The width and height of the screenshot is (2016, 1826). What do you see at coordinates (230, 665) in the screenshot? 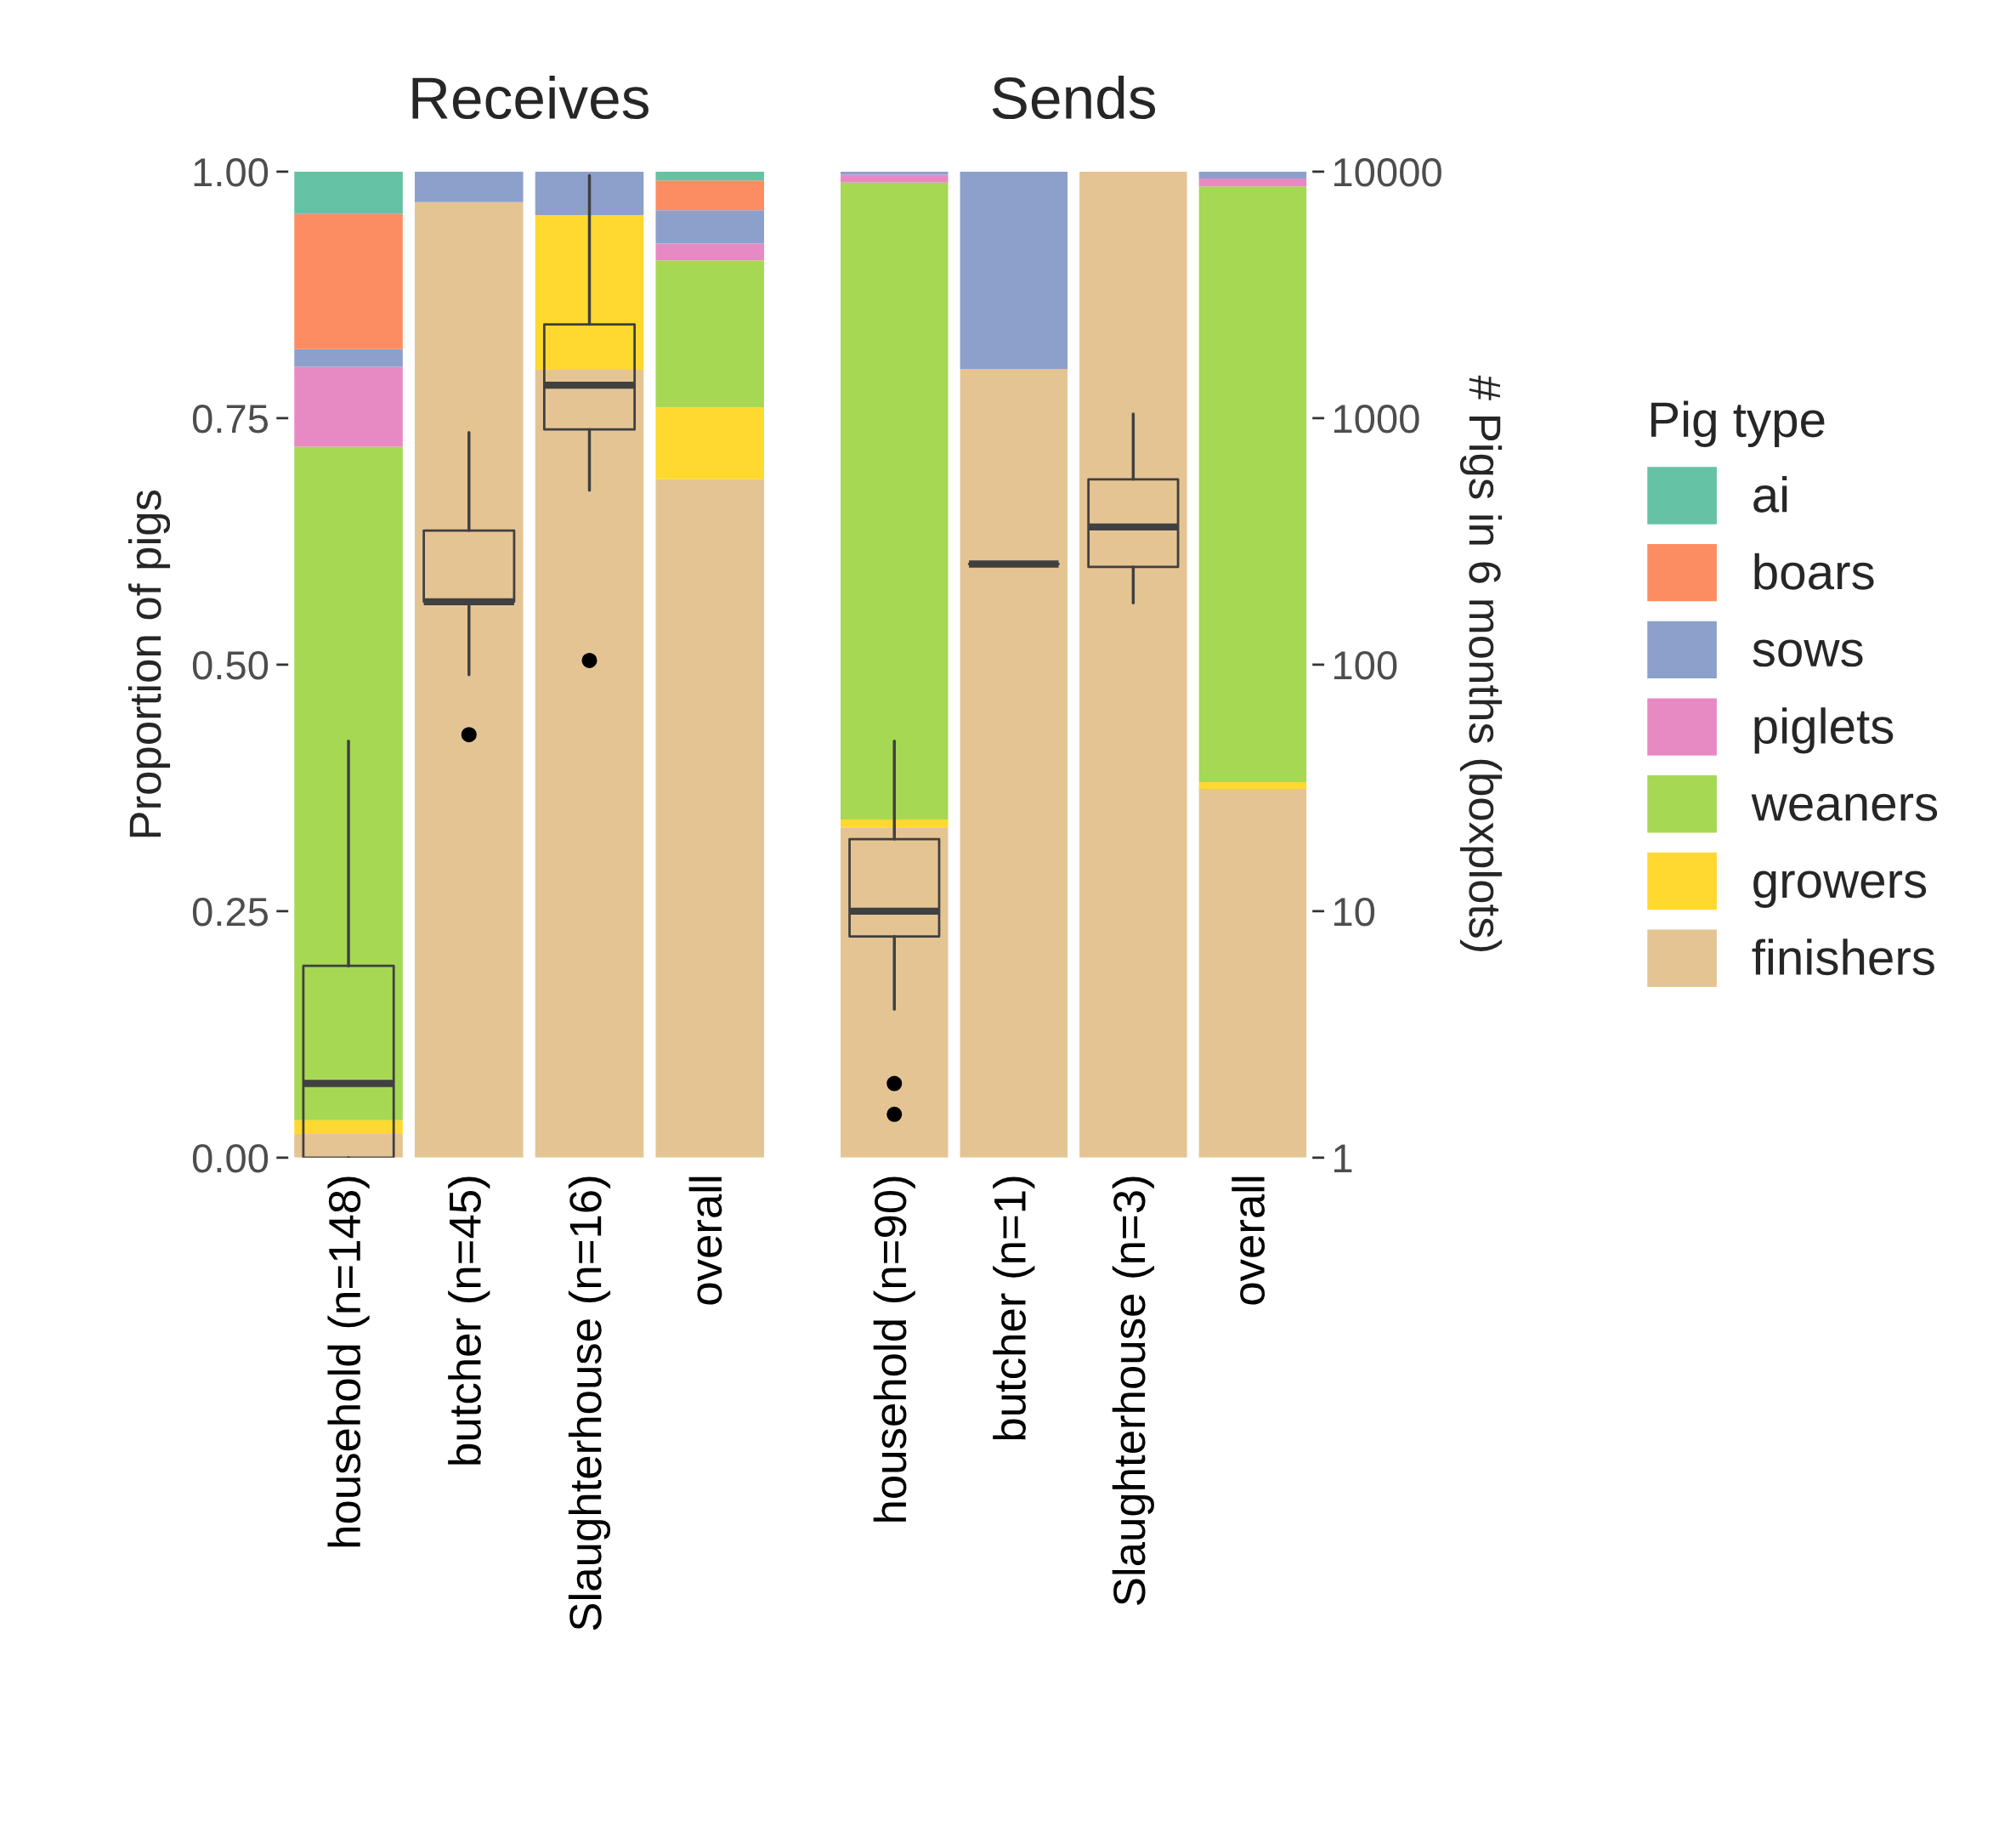
I see `y-tick-label: 0.50` at bounding box center [230, 665].